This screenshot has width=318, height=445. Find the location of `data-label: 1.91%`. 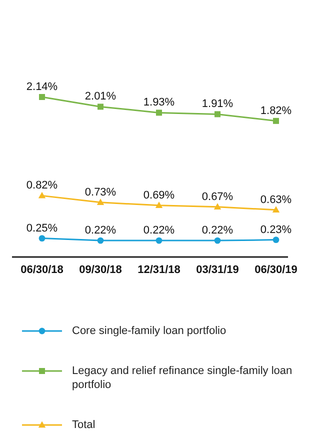

data-label: 1.91% is located at coordinates (218, 104).